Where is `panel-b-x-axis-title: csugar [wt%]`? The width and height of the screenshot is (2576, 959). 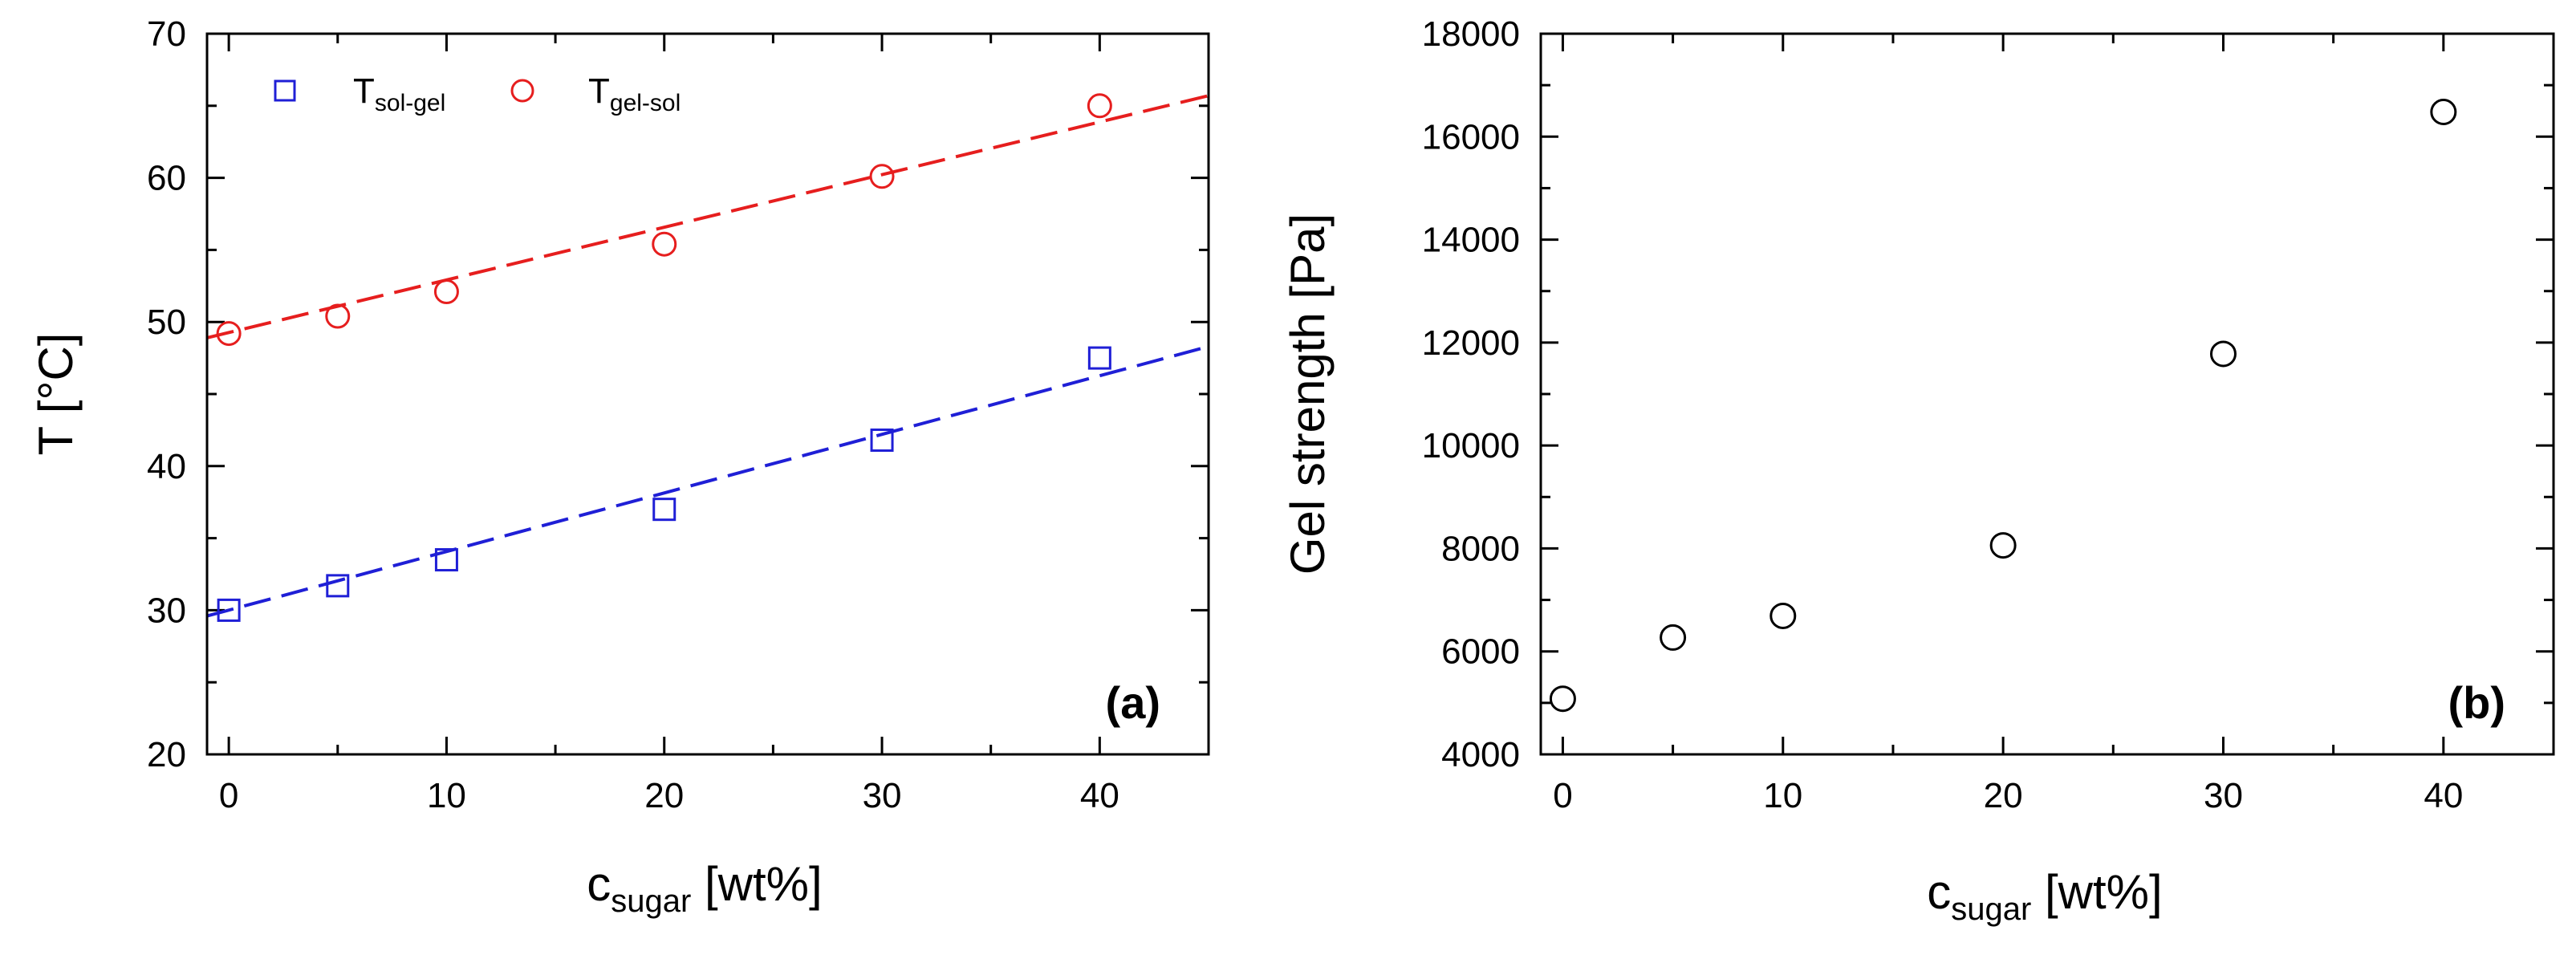 panel-b-x-axis-title: csugar [wt%] is located at coordinates (2044, 896).